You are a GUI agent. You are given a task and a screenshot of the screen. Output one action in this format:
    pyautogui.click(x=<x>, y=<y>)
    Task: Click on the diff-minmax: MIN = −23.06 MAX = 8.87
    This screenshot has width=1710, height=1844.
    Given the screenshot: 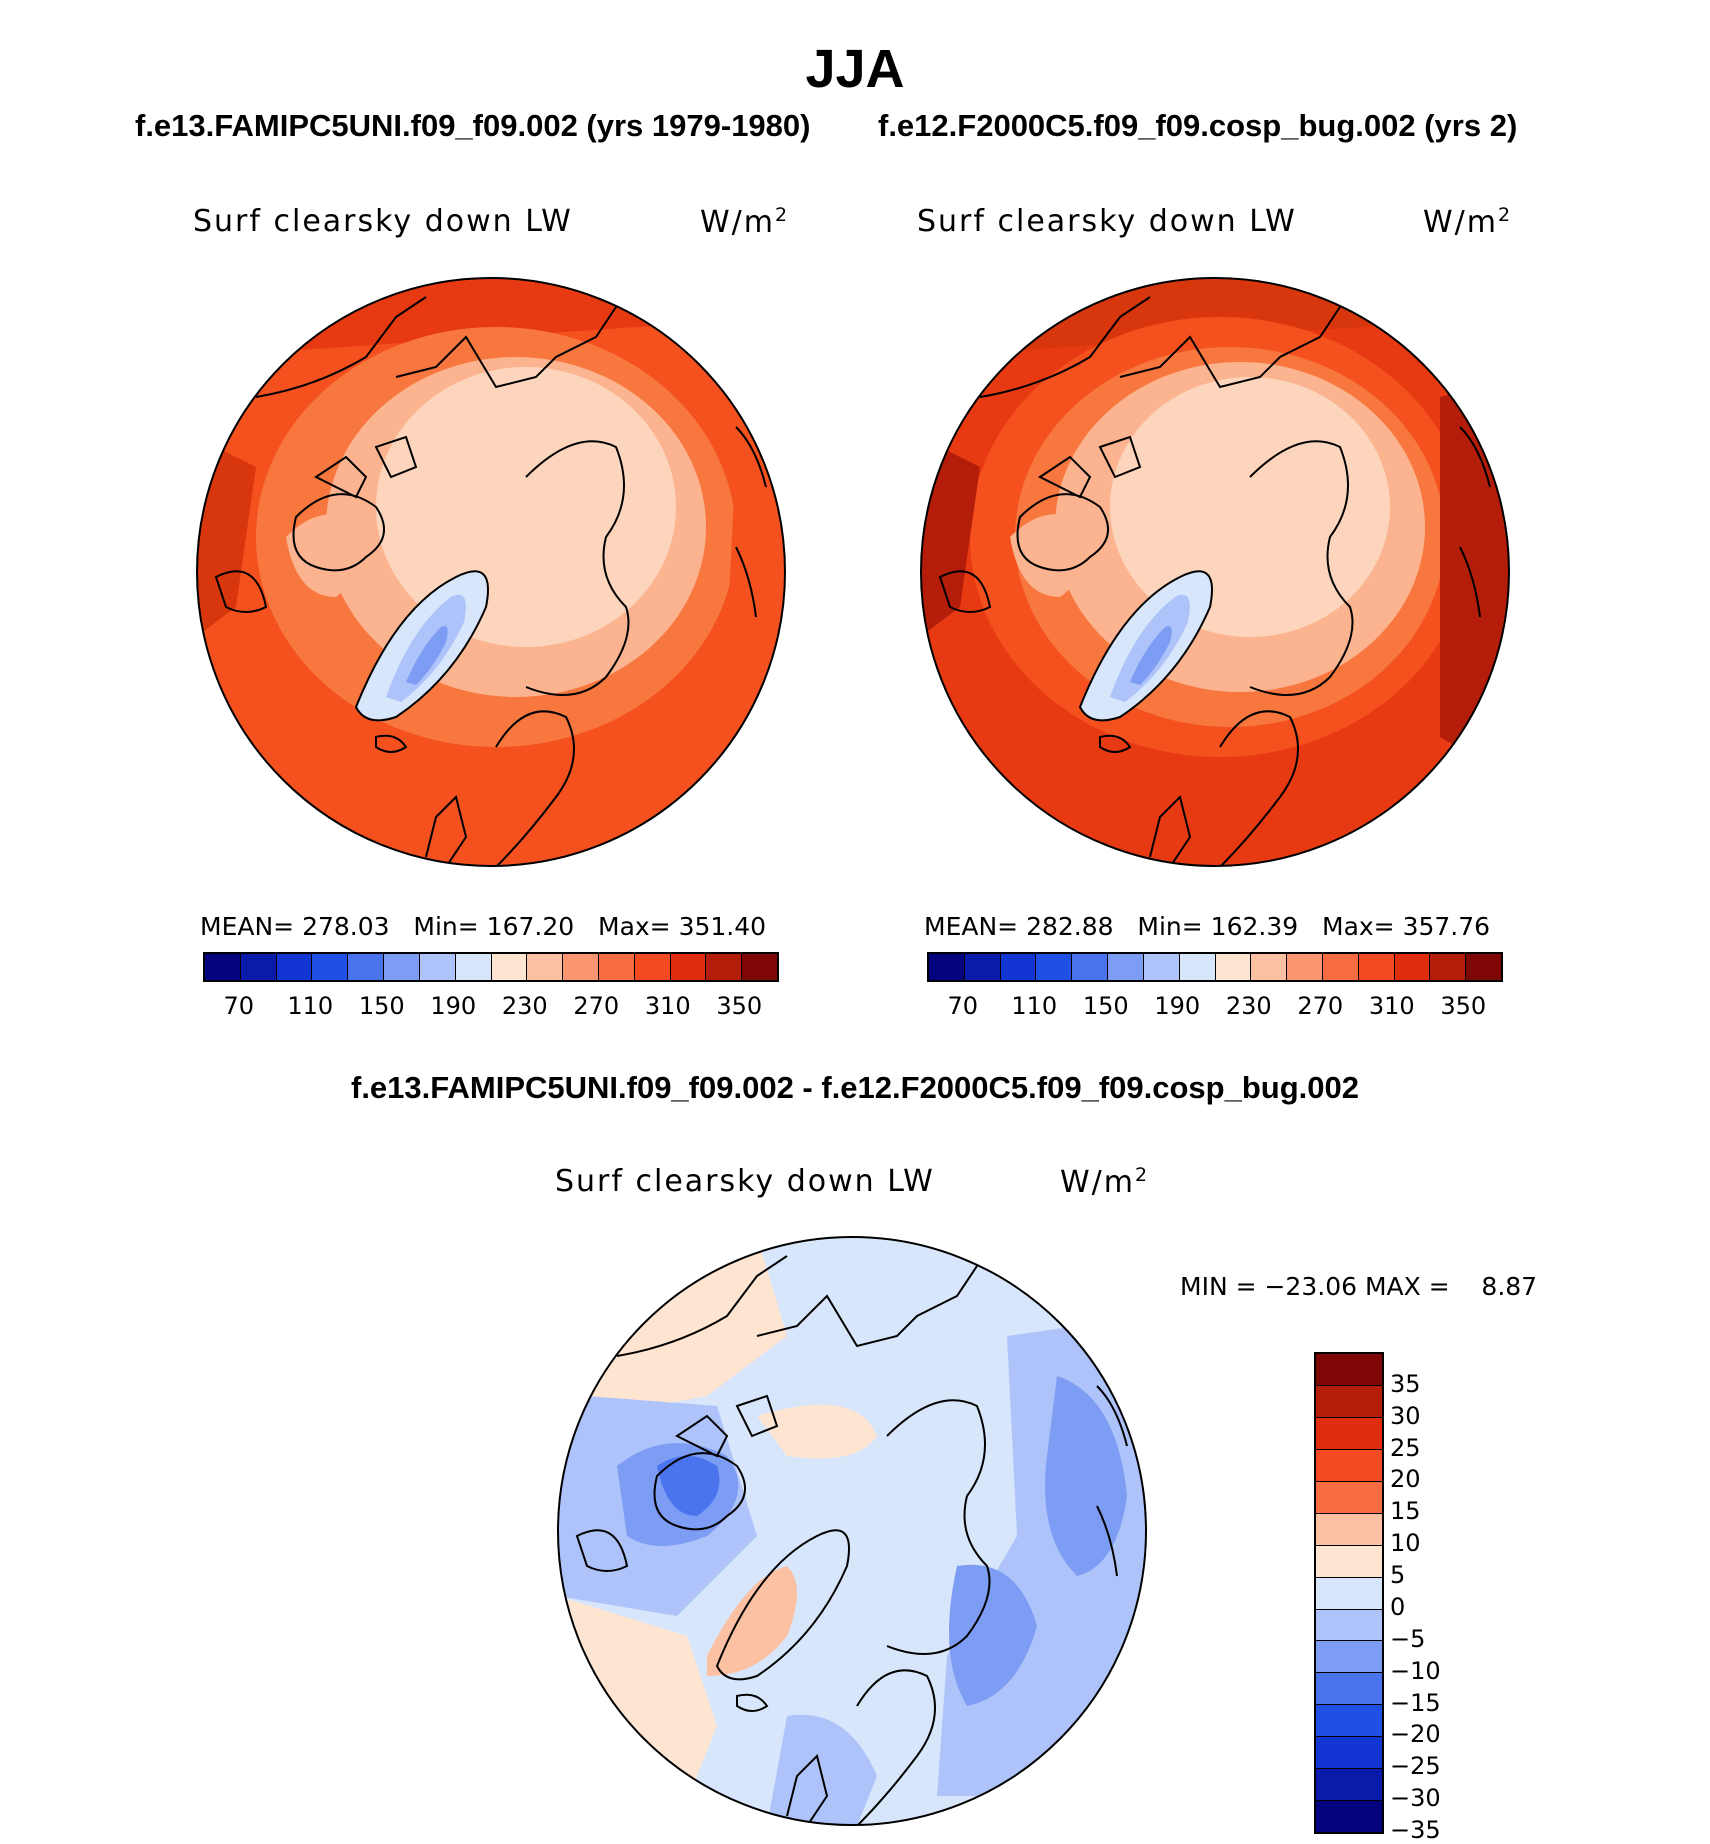 What is the action you would take?
    pyautogui.click(x=1359, y=1286)
    